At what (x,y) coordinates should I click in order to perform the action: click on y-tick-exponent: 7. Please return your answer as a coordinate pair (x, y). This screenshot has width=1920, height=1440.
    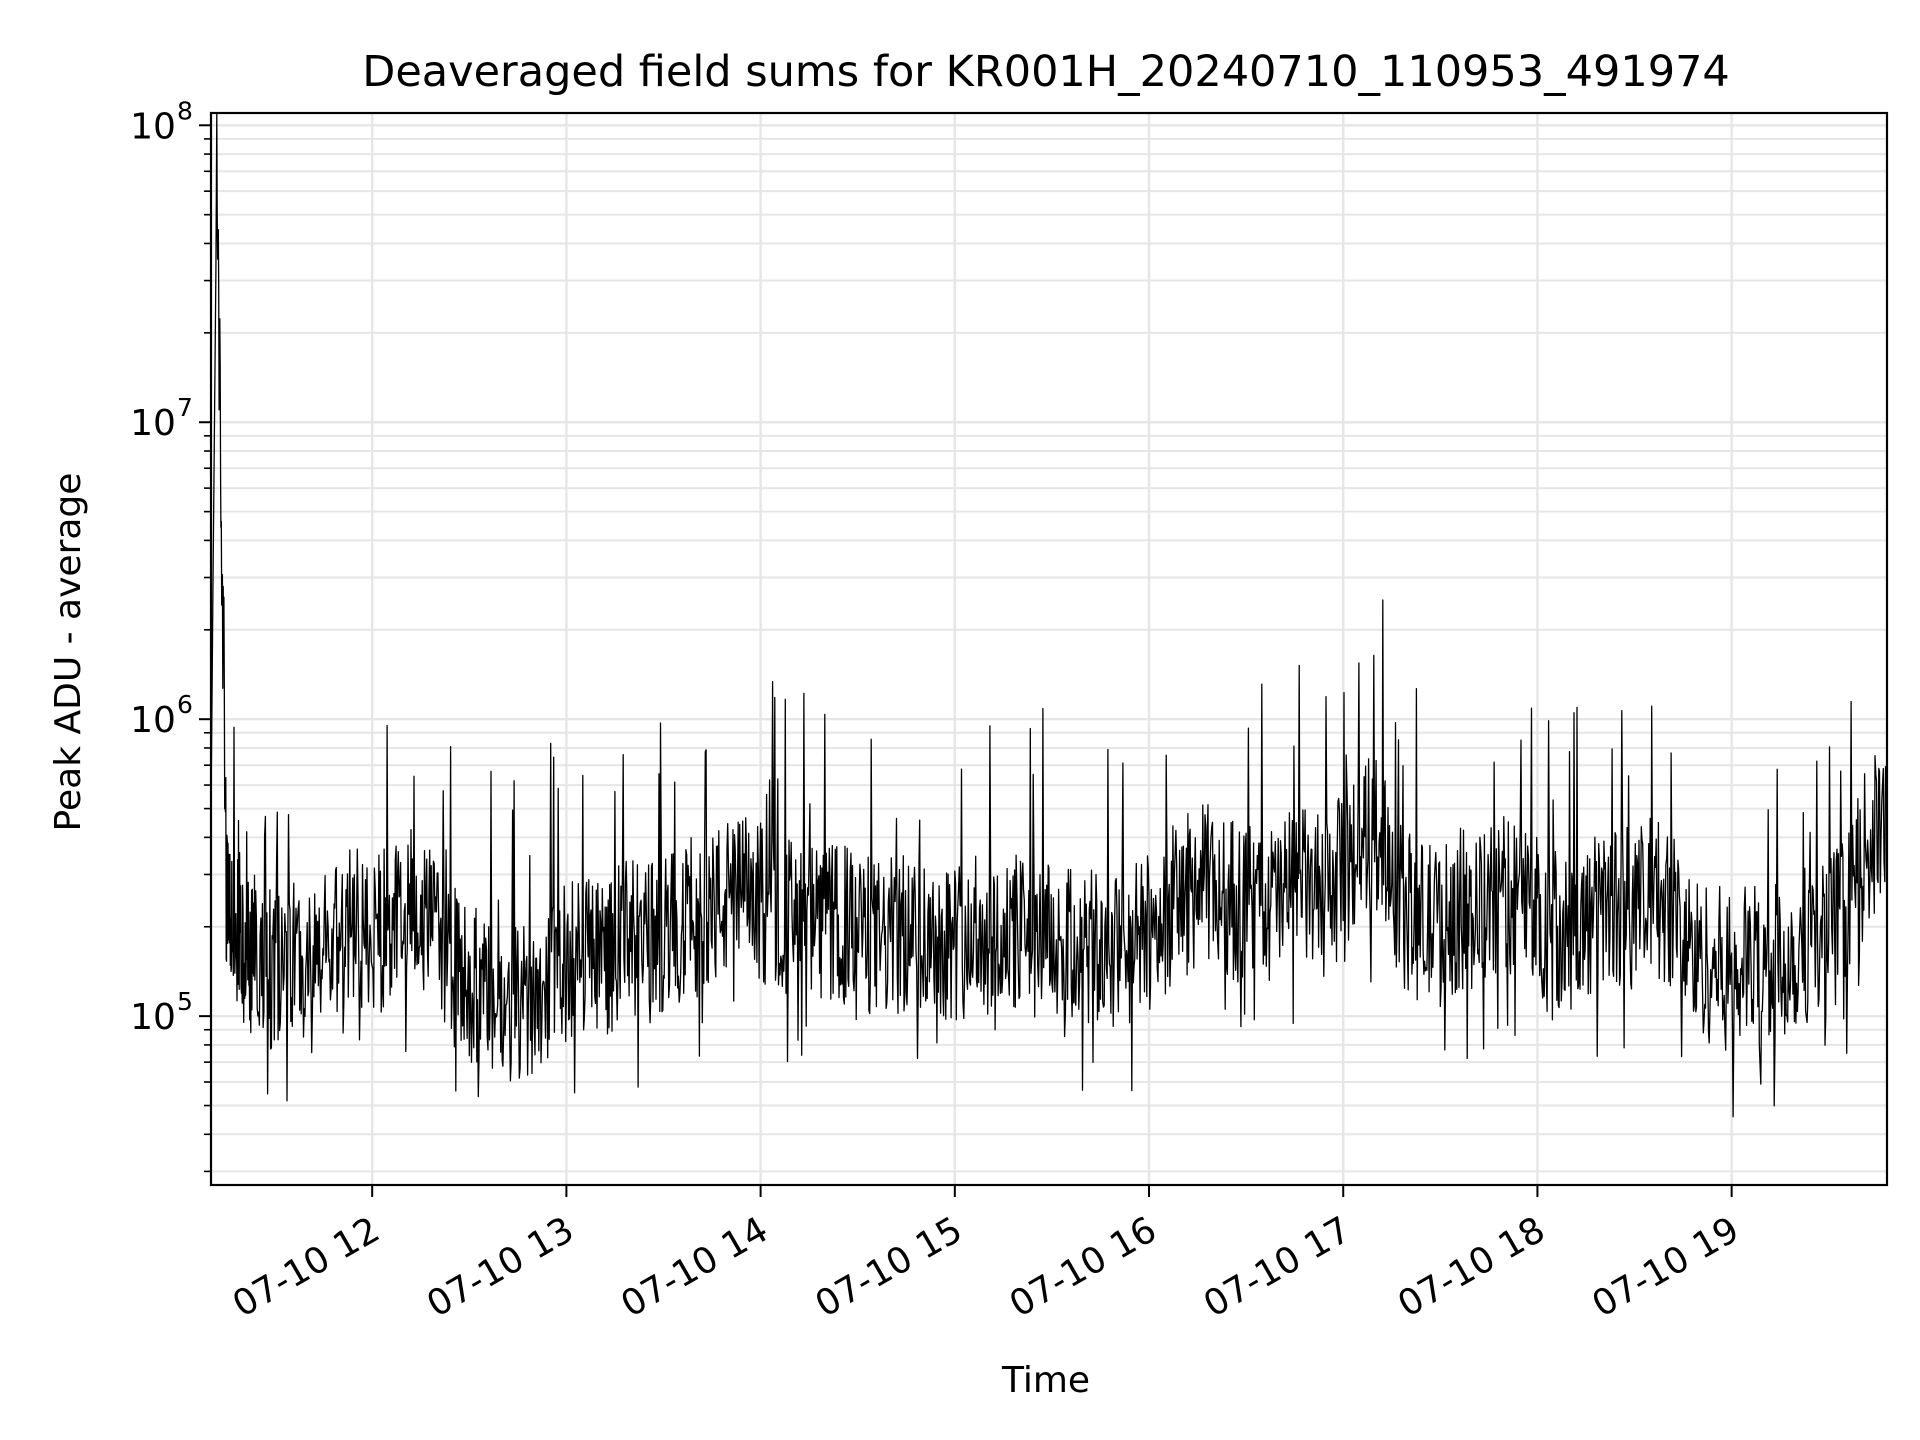
    Looking at the image, I should click on (185, 407).